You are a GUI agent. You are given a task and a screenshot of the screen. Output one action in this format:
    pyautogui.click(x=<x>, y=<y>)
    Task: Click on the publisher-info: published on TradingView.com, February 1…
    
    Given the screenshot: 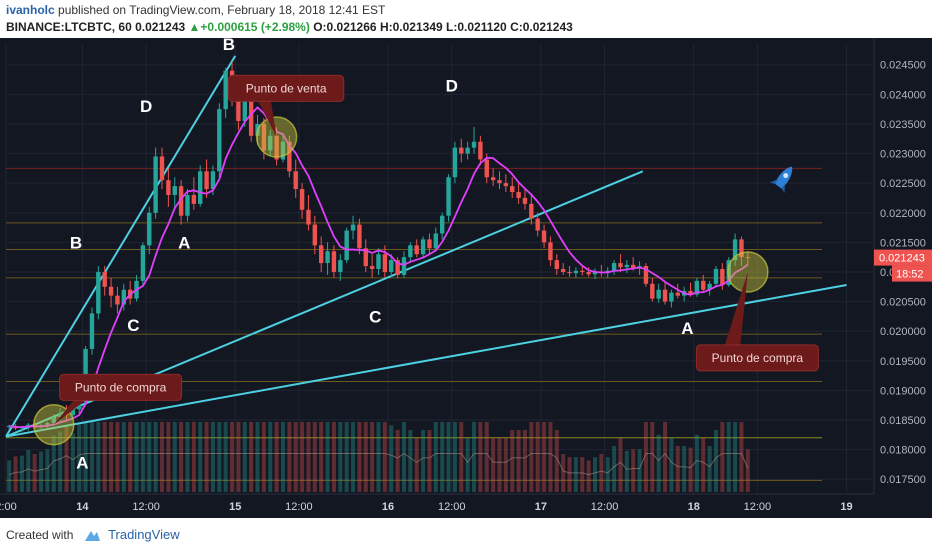 What is the action you would take?
    pyautogui.click(x=220, y=10)
    